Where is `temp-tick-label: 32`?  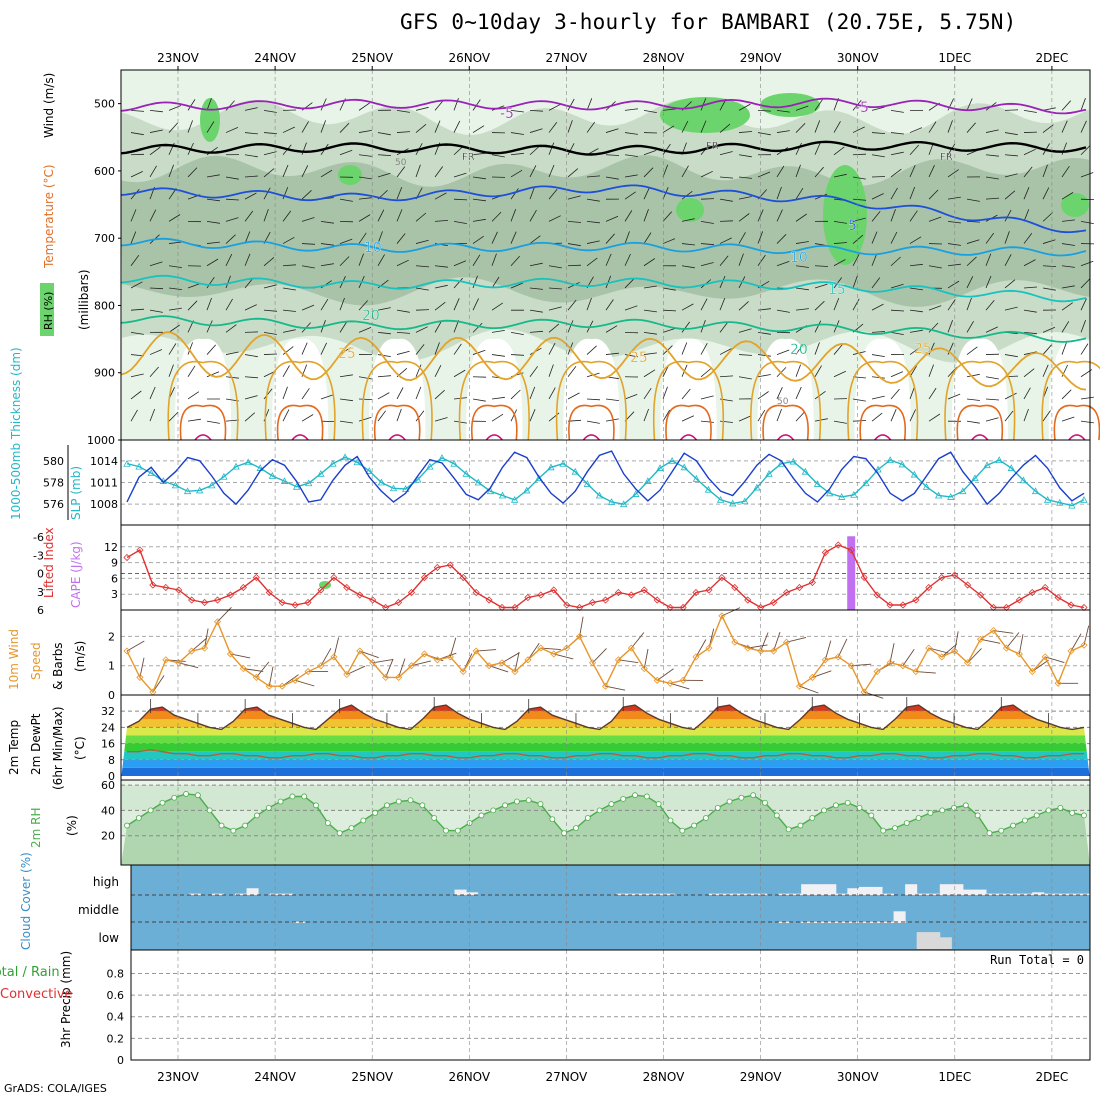
temp-tick-label: 32 is located at coordinates (108, 711).